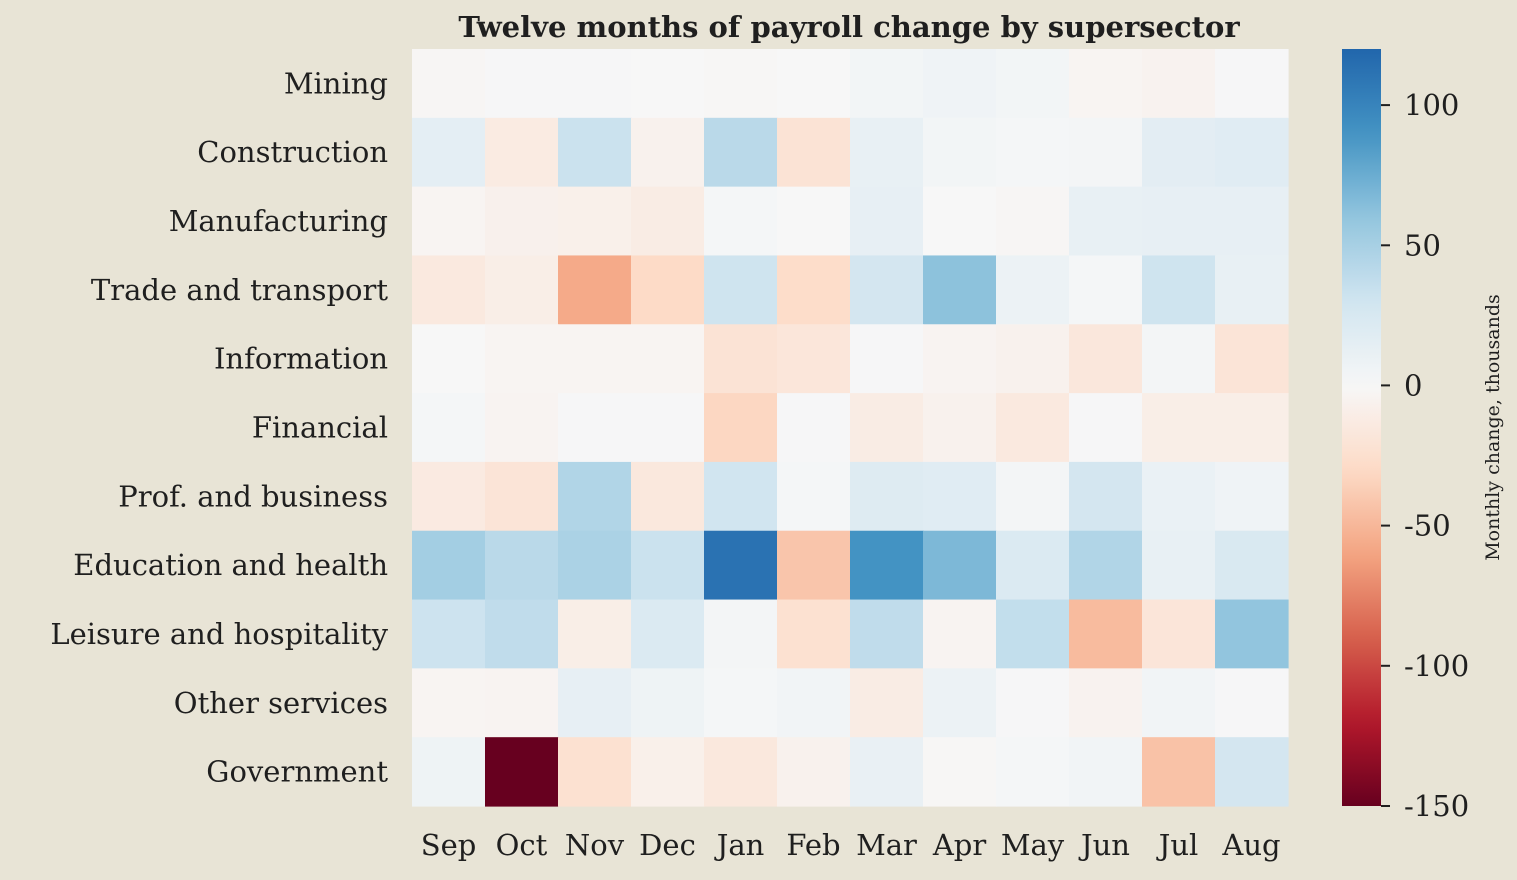 The width and height of the screenshot is (1517, 880). Describe the element at coordinates (739, 845) in the screenshot. I see `column-label: Jan` at that location.